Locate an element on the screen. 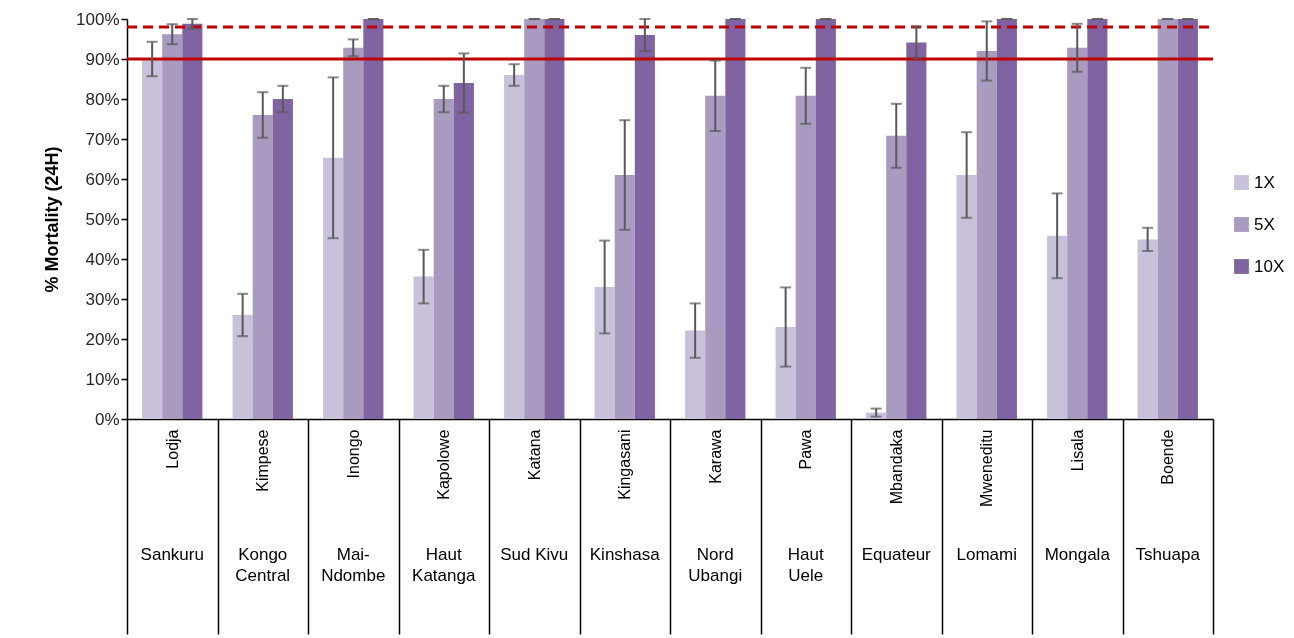  y-axis-title: % Mortality (24H) is located at coordinates (52, 219).